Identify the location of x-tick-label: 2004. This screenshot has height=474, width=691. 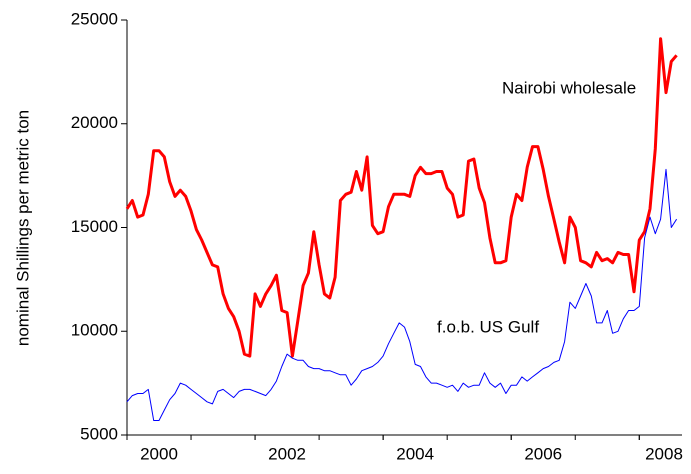
(415, 453).